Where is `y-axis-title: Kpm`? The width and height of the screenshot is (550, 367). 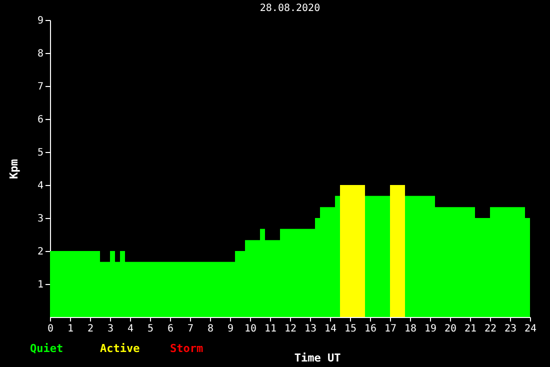
y-axis-title: Kpm is located at coordinates (13, 168).